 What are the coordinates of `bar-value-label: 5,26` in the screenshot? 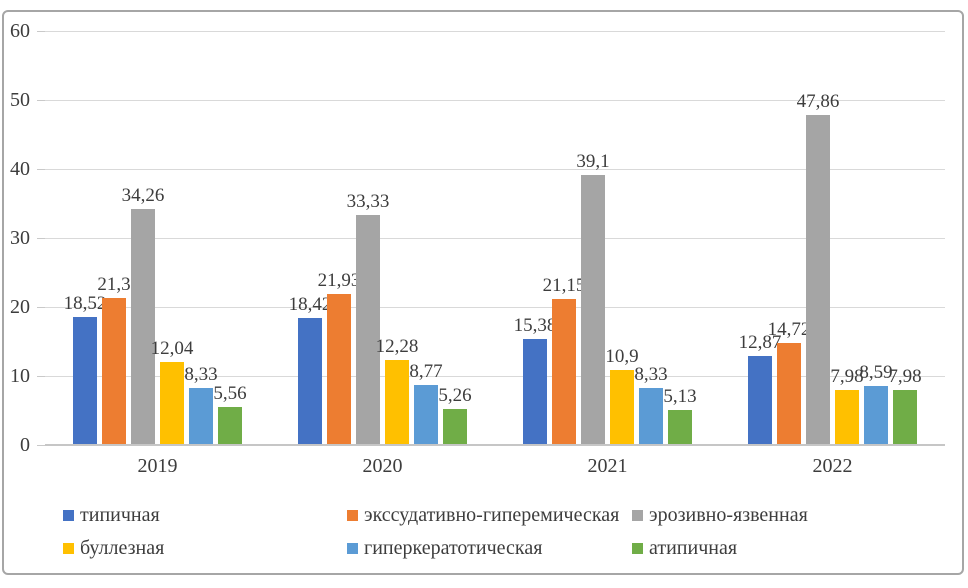 It's located at (455, 395).